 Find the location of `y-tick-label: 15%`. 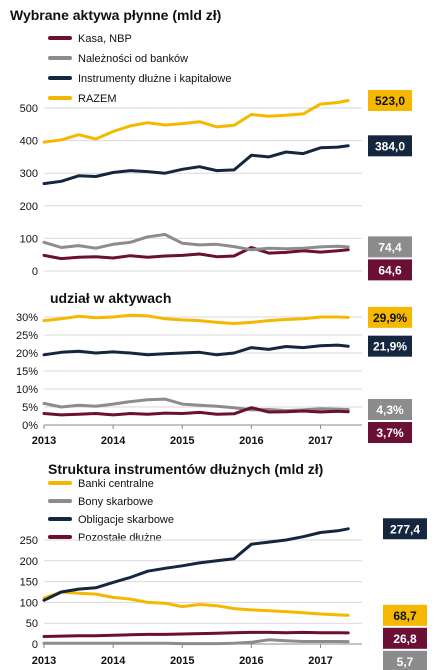

y-tick-label: 15% is located at coordinates (27, 372).